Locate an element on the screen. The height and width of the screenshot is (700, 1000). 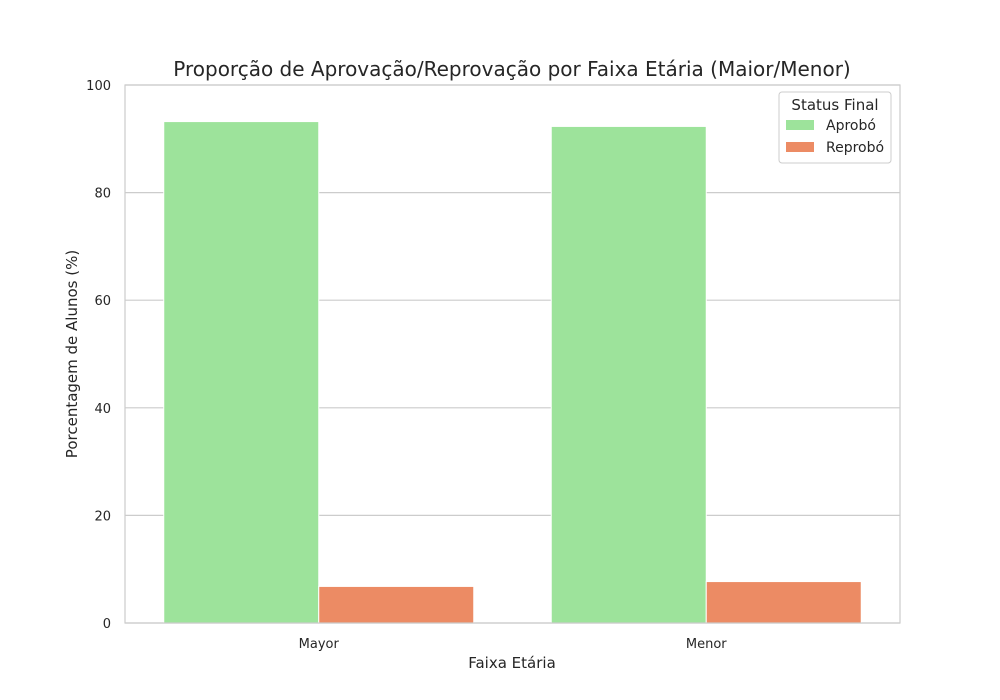
y-tick-label: 0 is located at coordinates (107, 624).